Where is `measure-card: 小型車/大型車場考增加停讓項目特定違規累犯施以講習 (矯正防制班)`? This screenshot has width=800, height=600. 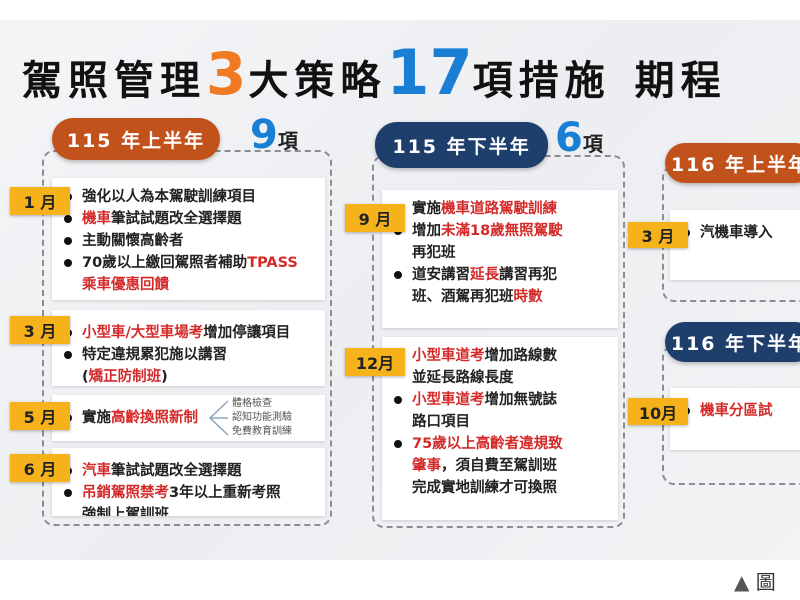
measure-card: 小型車/大型車場考增加停讓項目特定違規累犯施以講習 (矯正防制班) is located at coordinates (188, 348).